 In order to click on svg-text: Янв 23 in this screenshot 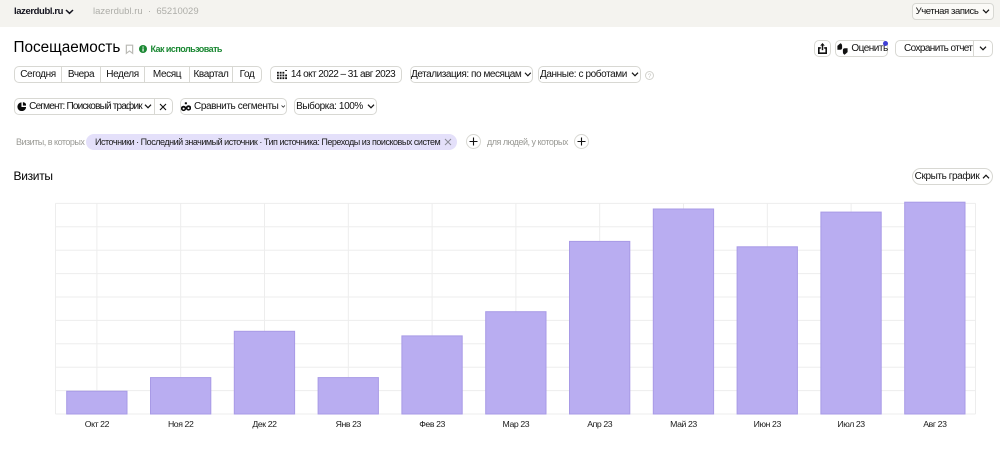, I will do `click(349, 424)`.